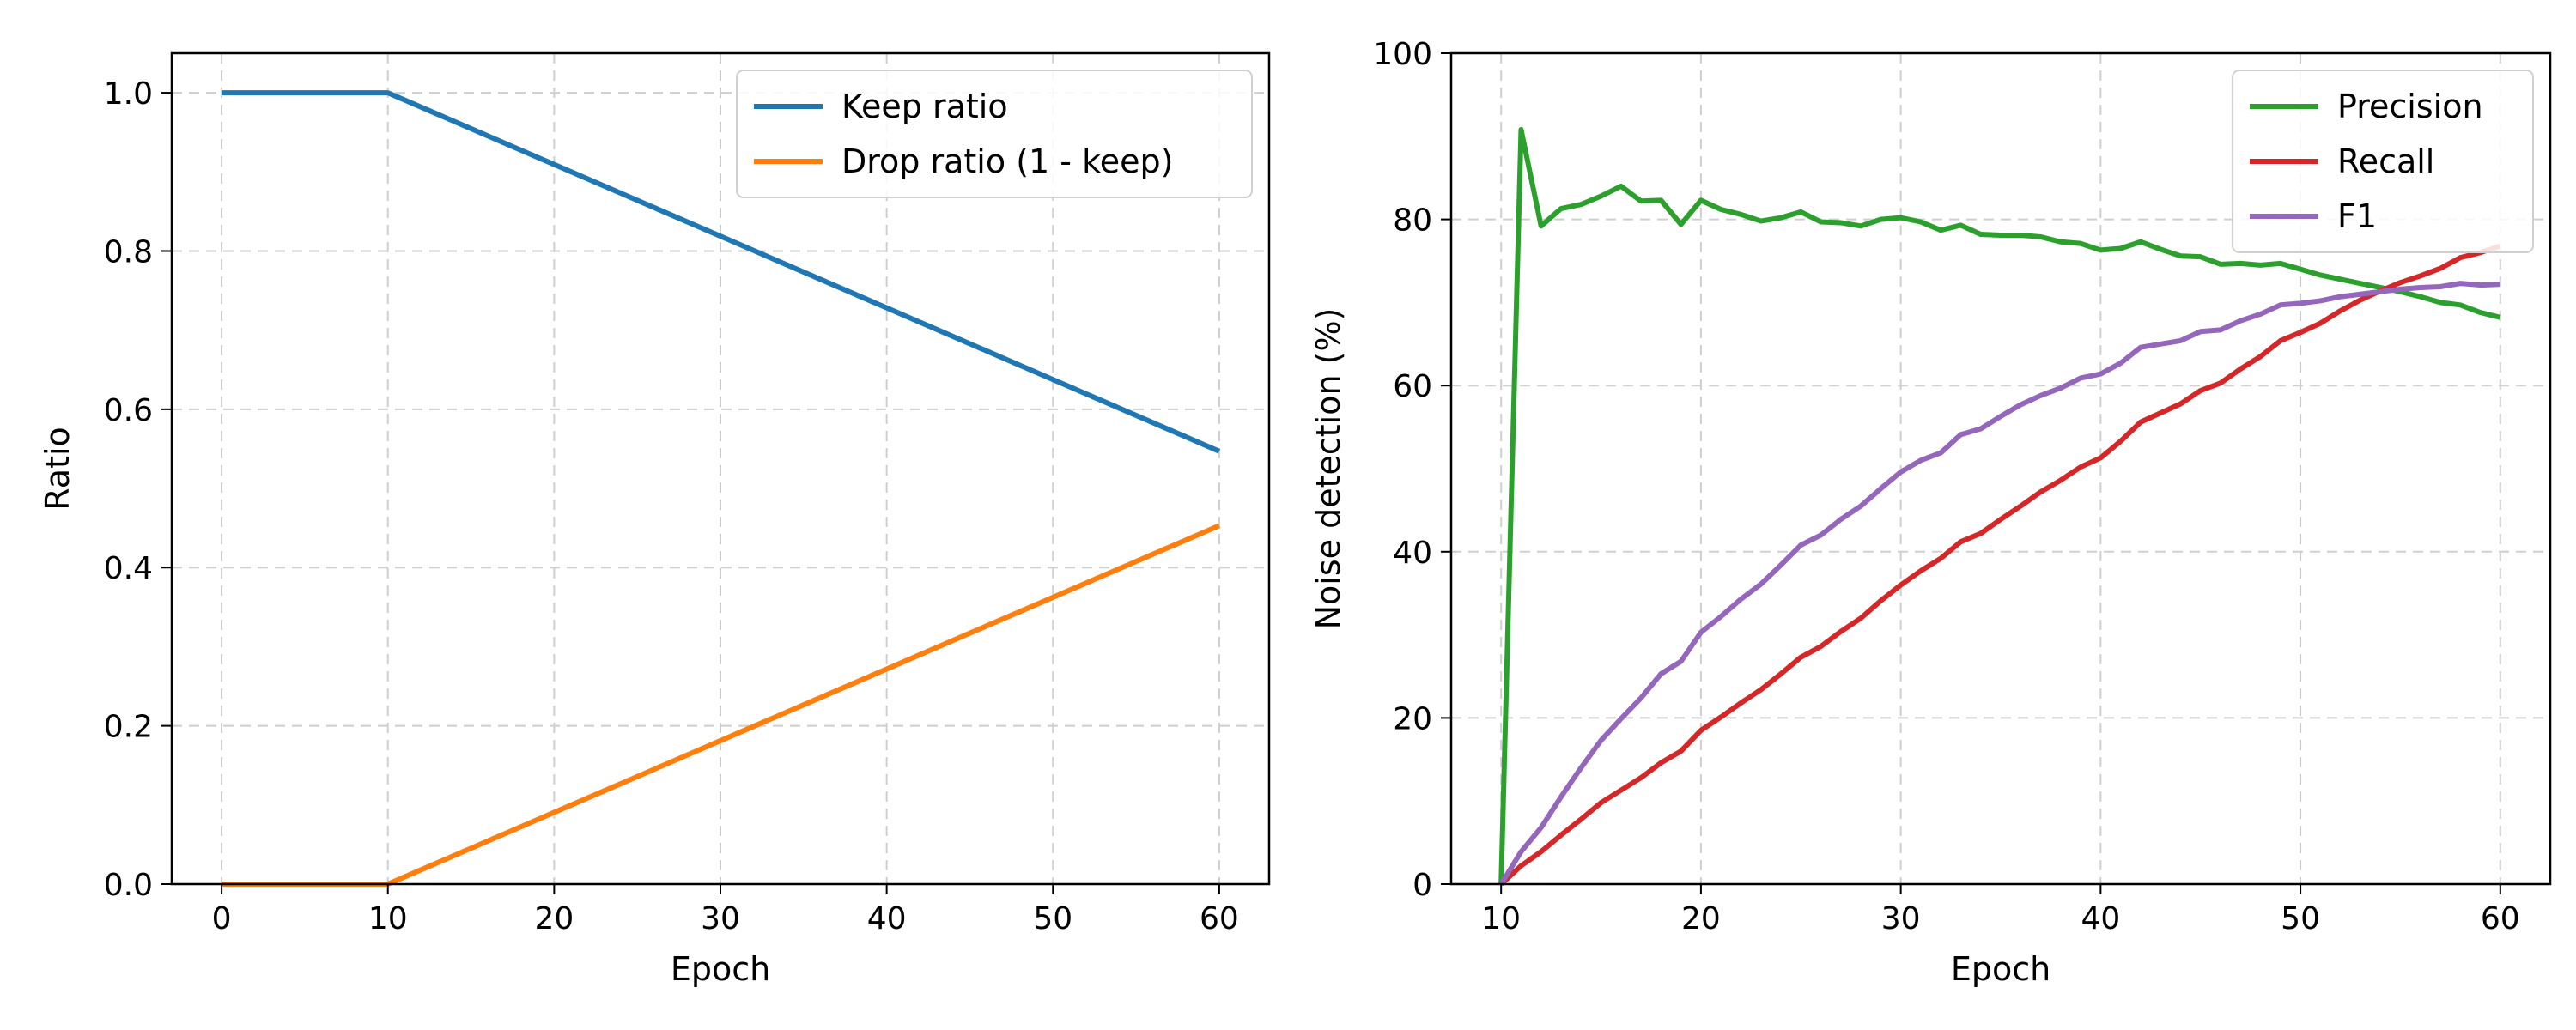 The height and width of the screenshot is (1030, 2576). I want to click on legend-label: Precision, so click(2410, 106).